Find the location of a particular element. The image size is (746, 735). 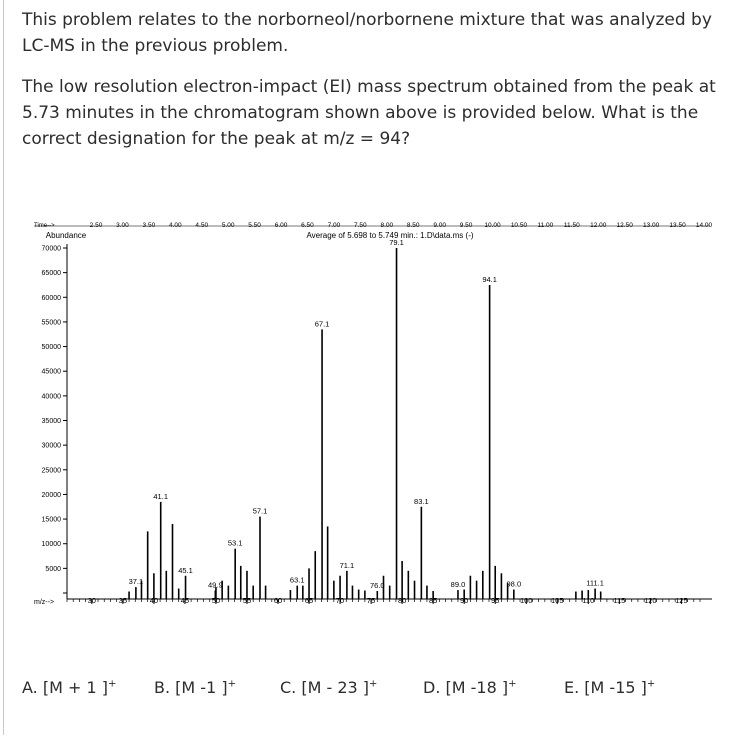

peak-label: 37.1 is located at coordinates (136, 581).